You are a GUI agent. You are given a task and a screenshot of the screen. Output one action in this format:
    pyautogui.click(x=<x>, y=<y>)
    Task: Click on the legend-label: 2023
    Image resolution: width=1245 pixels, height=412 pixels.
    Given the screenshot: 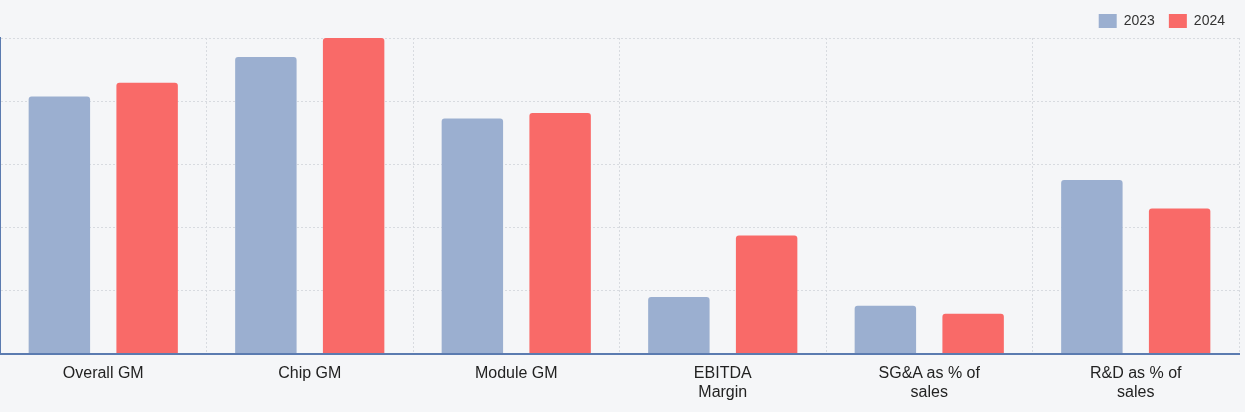 What is the action you would take?
    pyautogui.click(x=1139, y=19)
    